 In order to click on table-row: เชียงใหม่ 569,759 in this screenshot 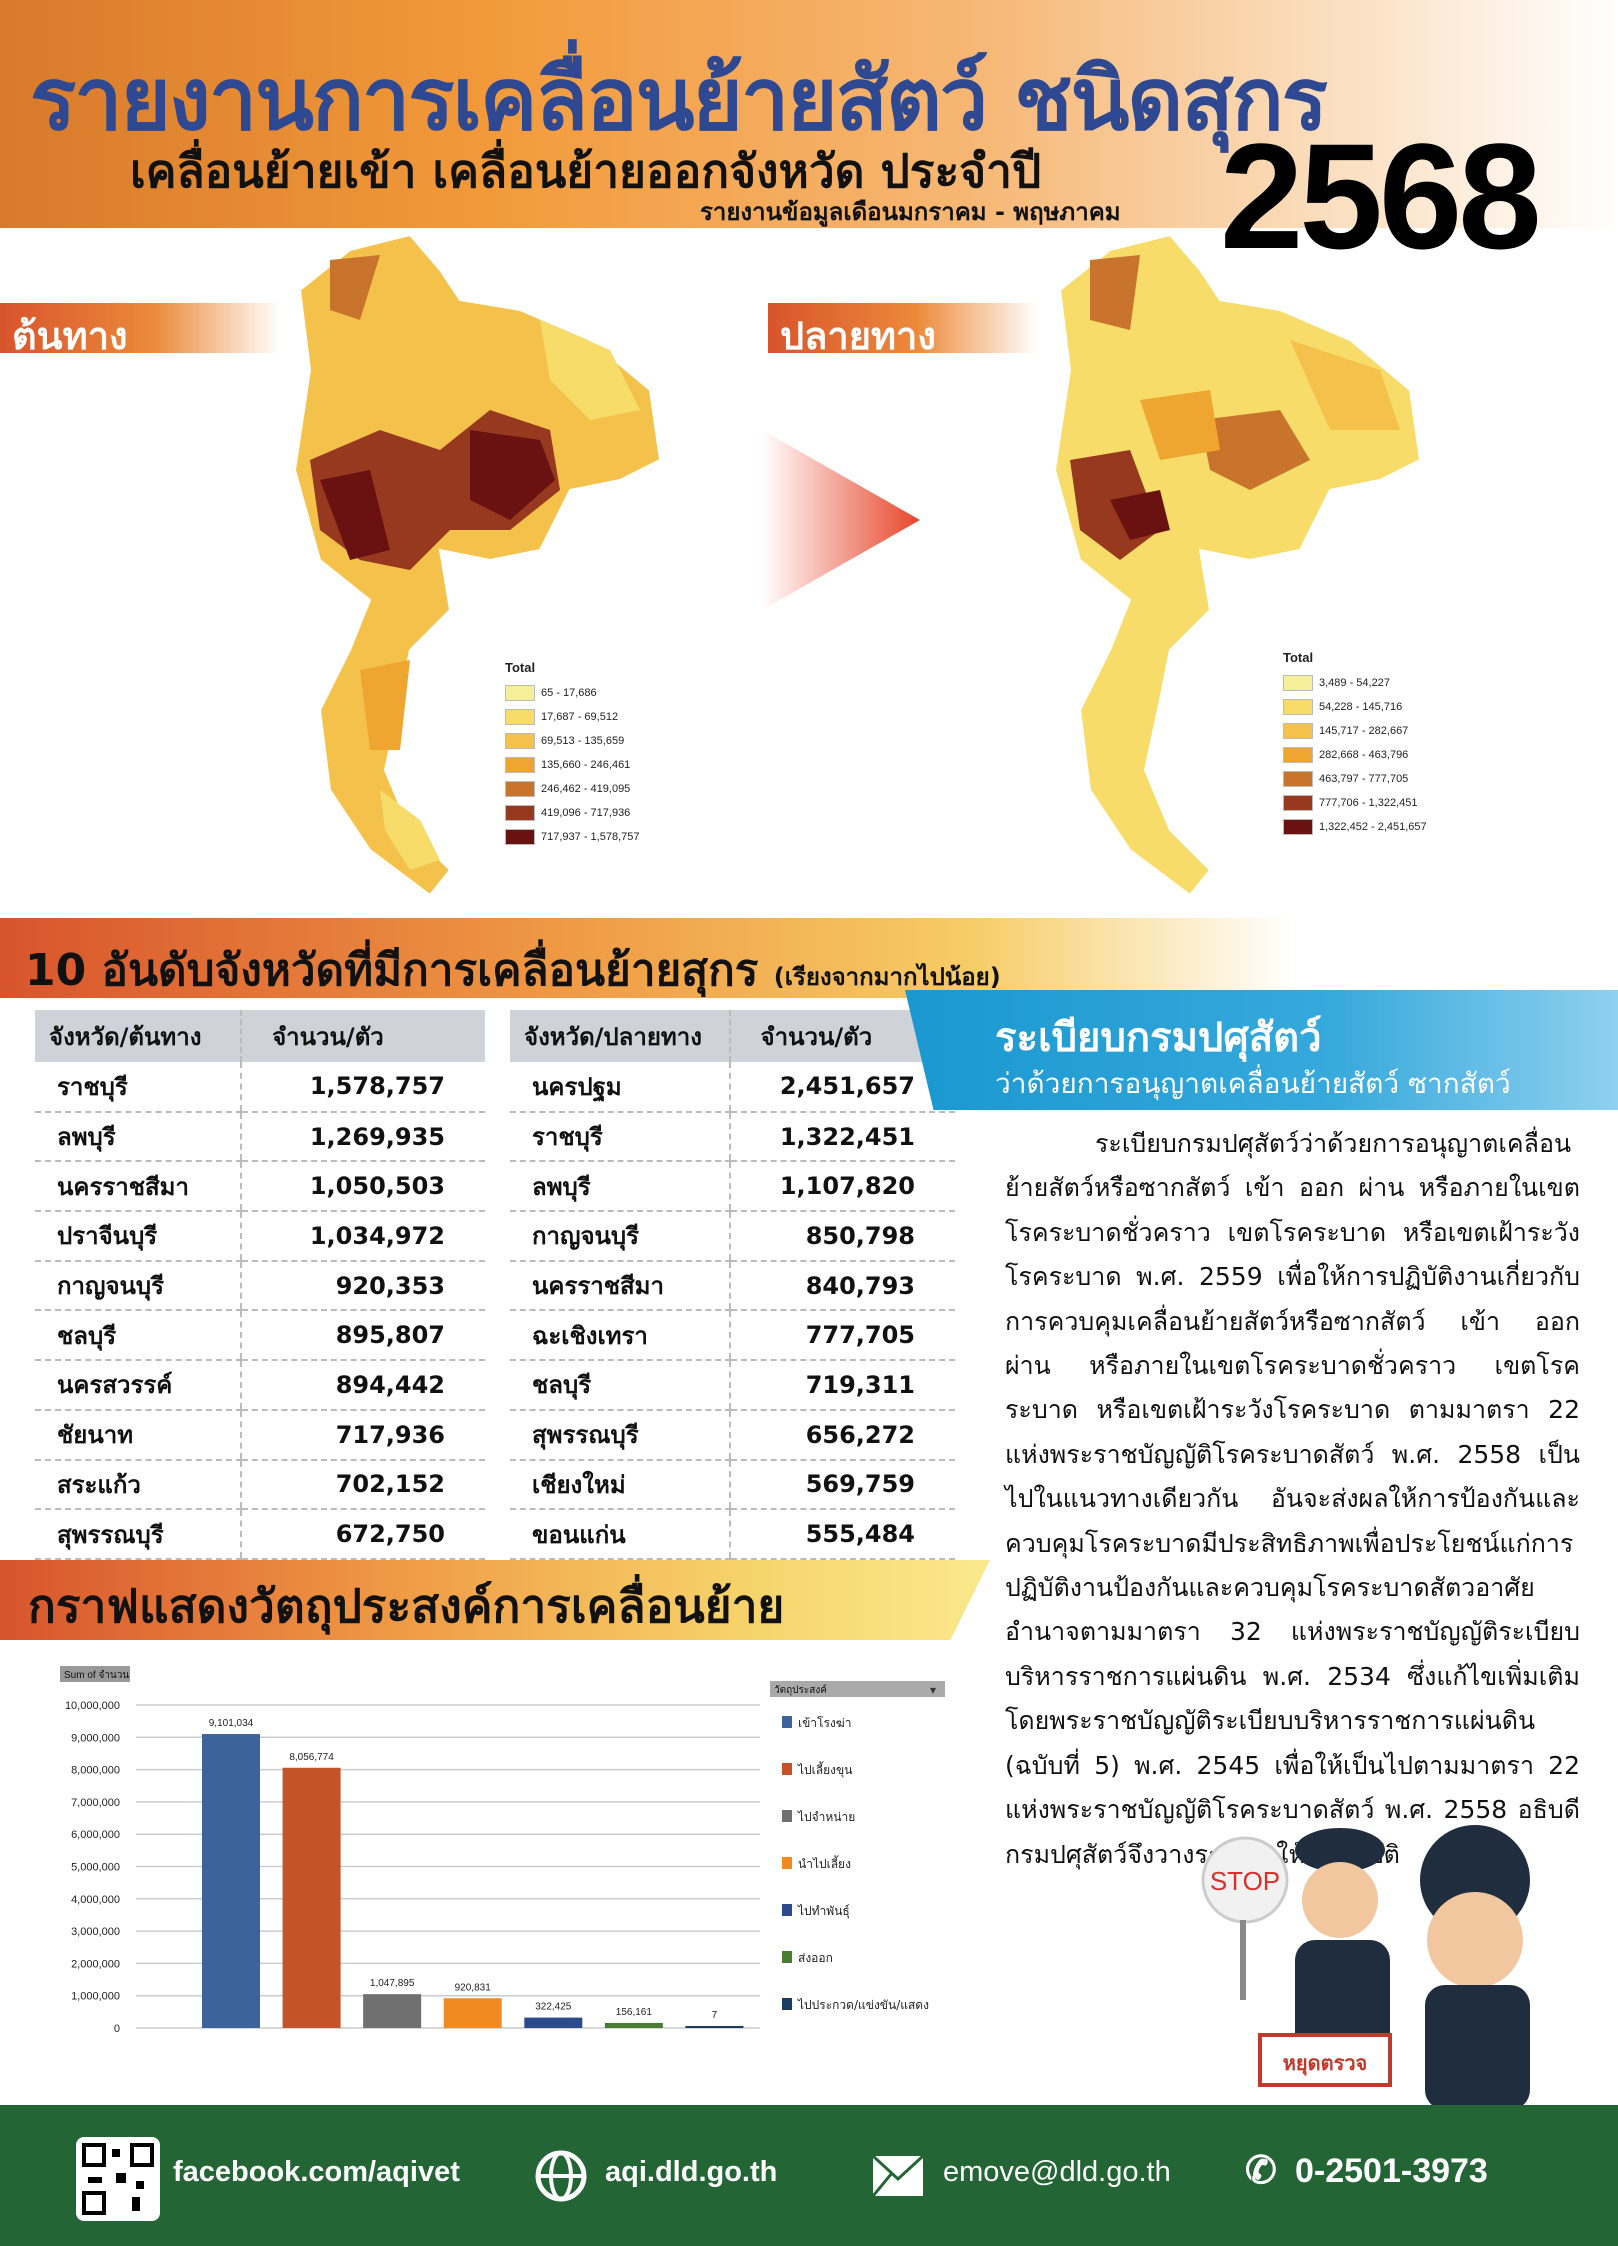, I will do `click(732, 1485)`.